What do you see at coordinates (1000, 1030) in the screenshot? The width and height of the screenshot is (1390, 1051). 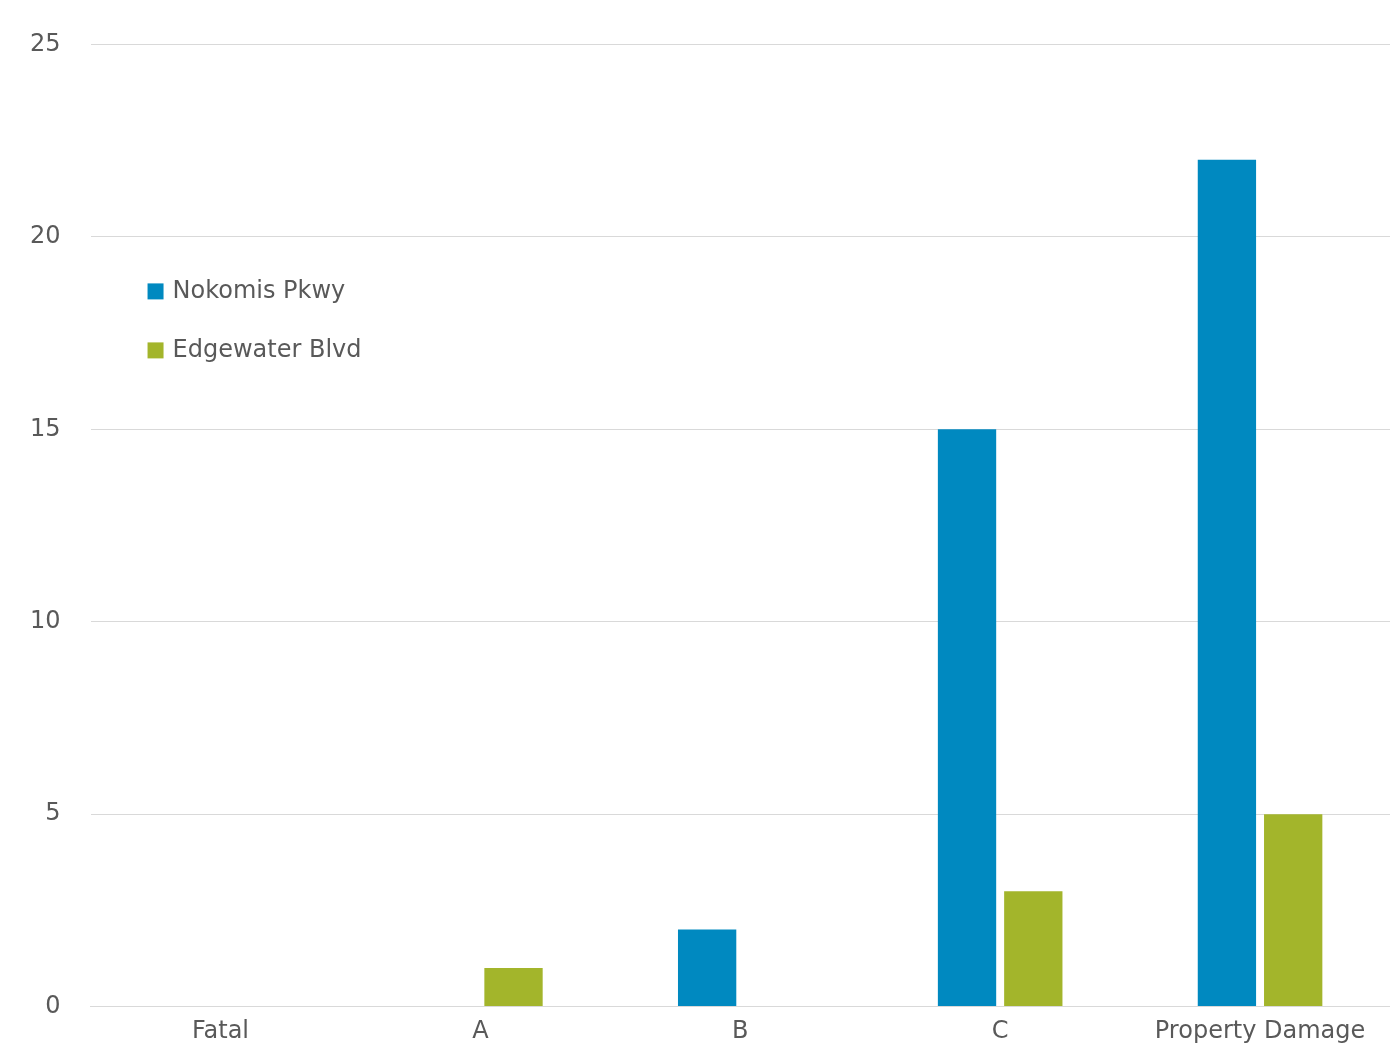 I see `x-tick-label: C` at bounding box center [1000, 1030].